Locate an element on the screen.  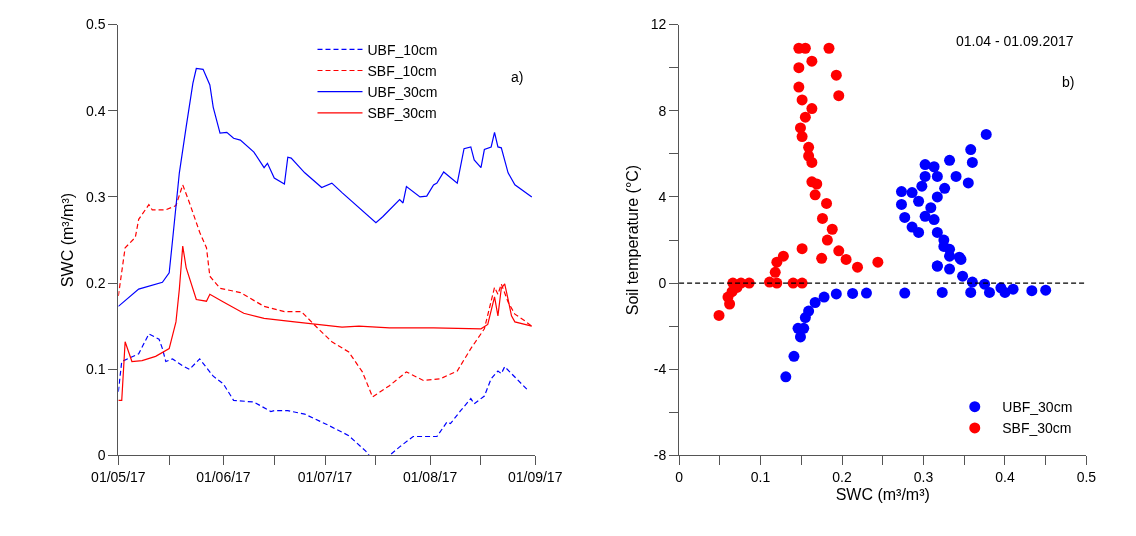
y-tick-label: 4 is located at coordinates (662, 196).